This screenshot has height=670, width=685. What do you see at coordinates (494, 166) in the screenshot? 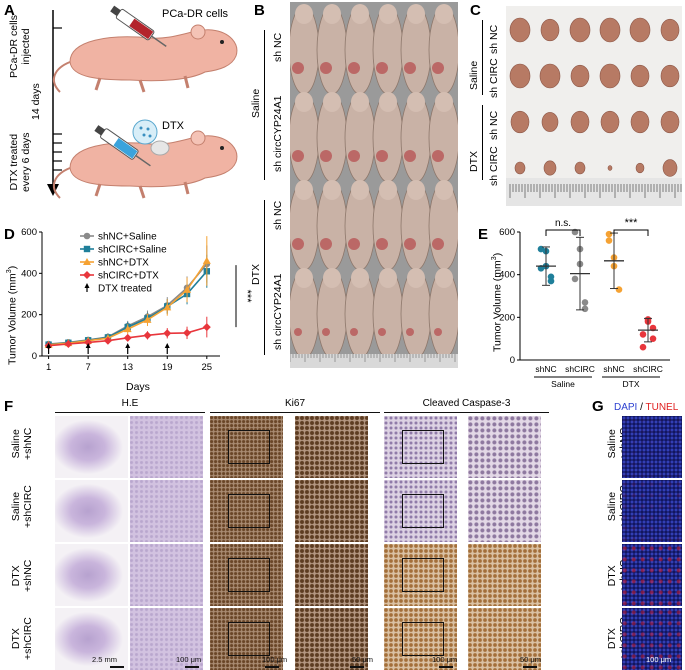
I see `c-dtx-shcirc-label: sh CIRC` at bounding box center [494, 166].